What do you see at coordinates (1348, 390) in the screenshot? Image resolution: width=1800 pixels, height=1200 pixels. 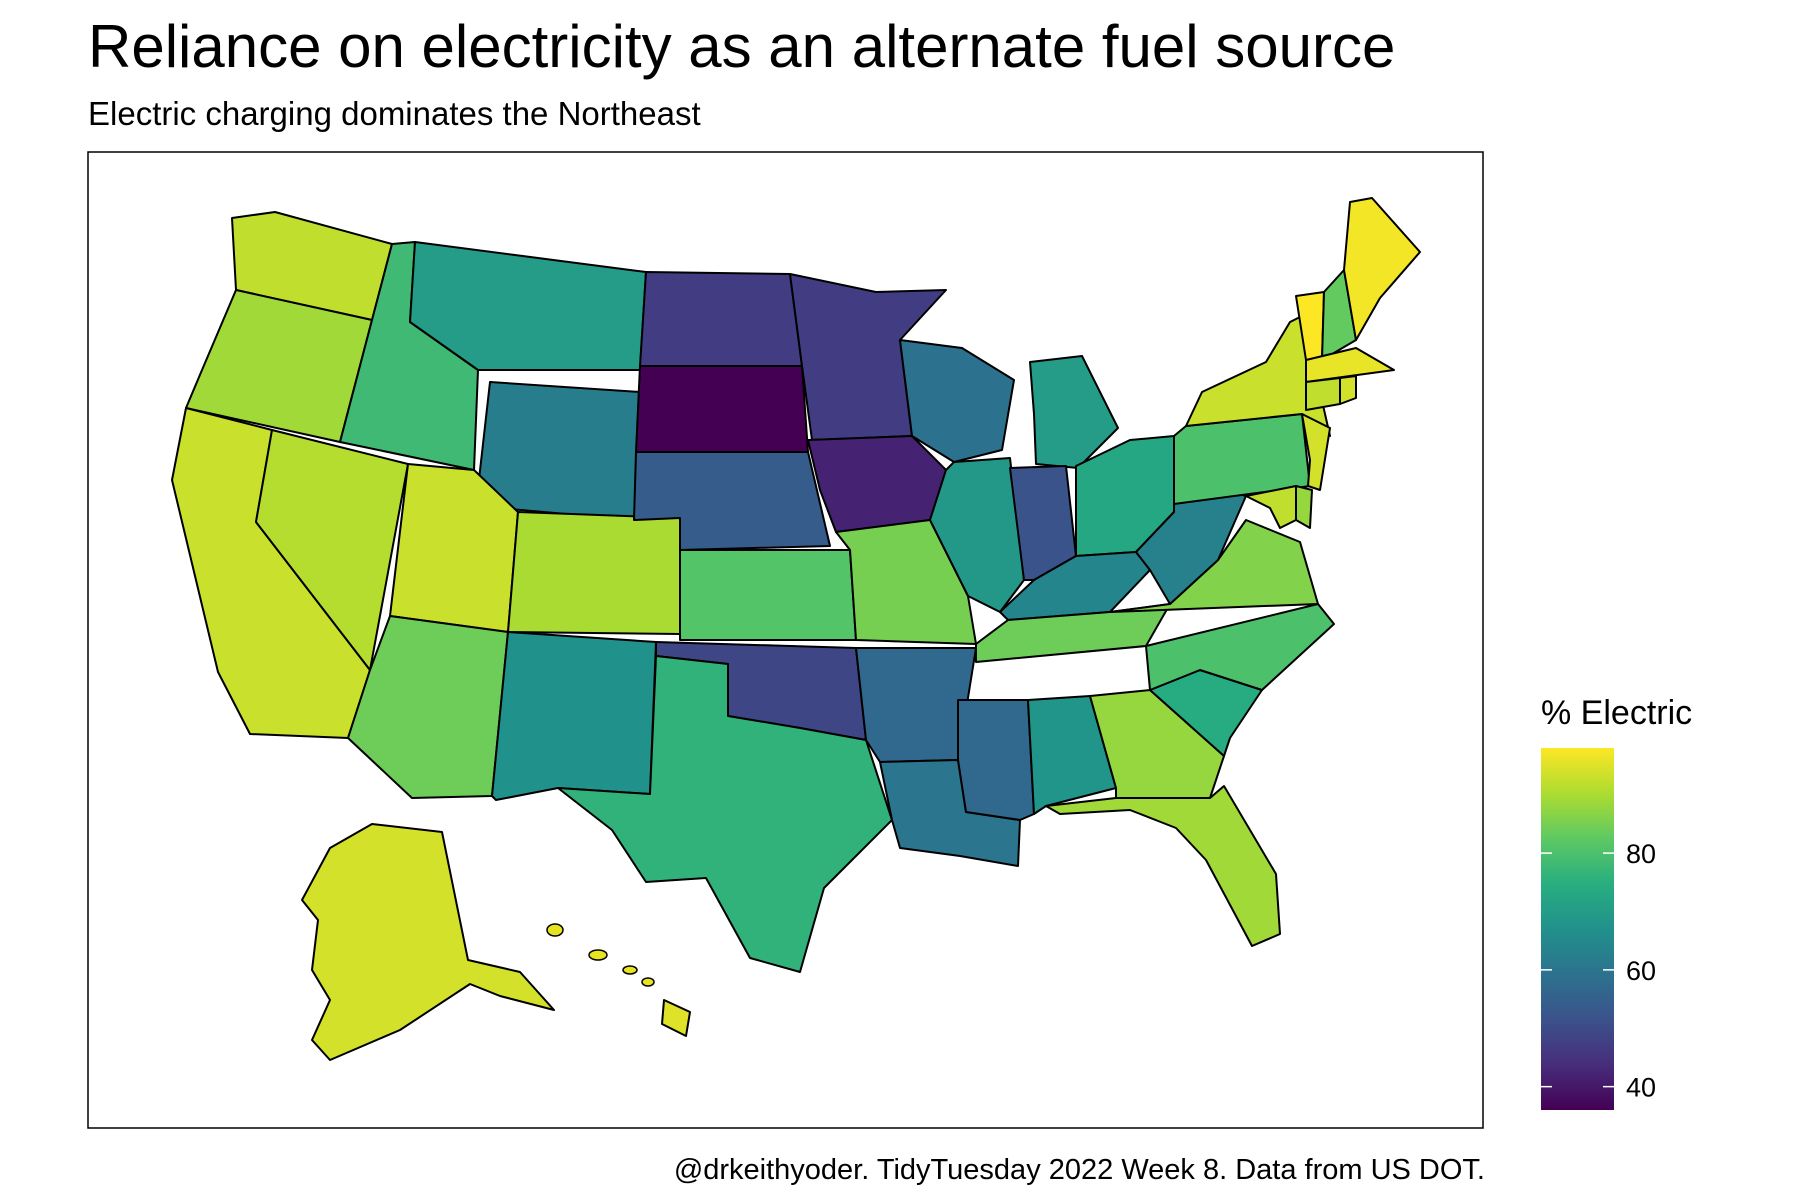 I see `state-ri` at bounding box center [1348, 390].